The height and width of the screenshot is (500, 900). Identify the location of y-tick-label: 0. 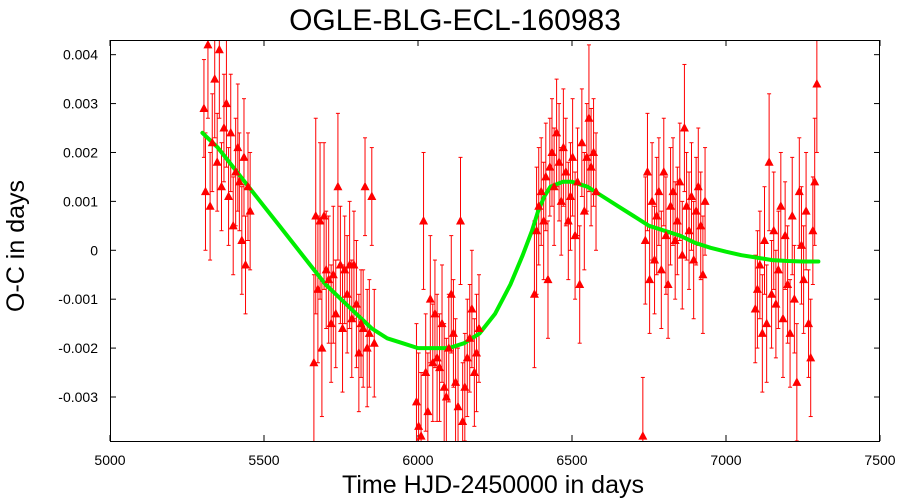
(94, 250).